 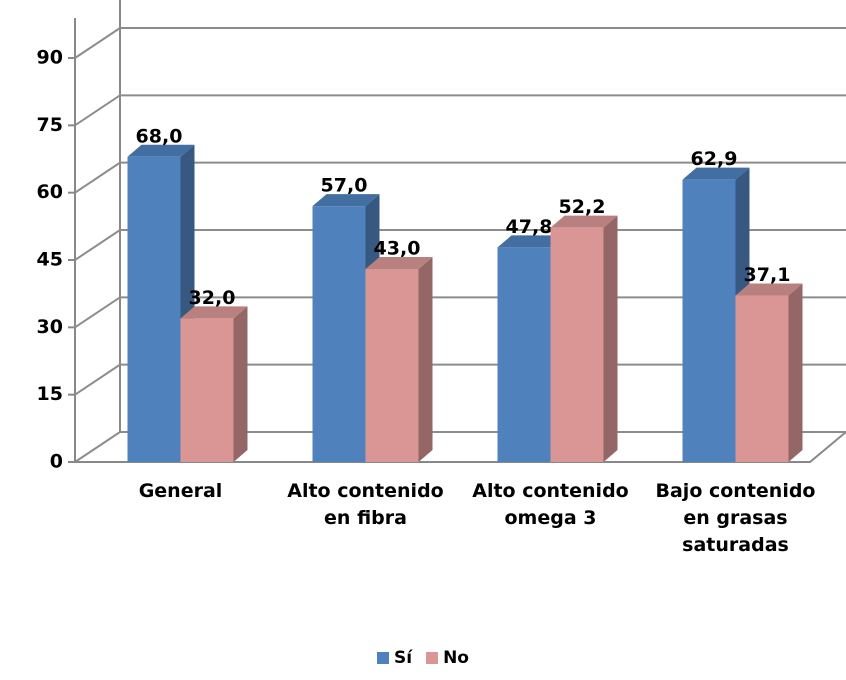 I want to click on value-label: 32,0, so click(x=212, y=298).